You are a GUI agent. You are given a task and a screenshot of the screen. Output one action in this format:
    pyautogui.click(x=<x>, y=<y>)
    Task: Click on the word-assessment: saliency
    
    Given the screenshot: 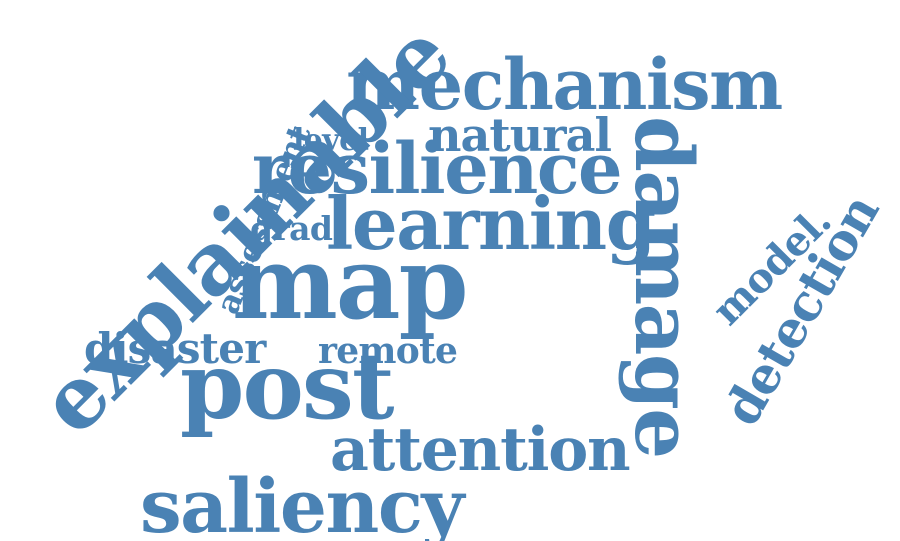 What is the action you would take?
    pyautogui.click(x=302, y=502)
    